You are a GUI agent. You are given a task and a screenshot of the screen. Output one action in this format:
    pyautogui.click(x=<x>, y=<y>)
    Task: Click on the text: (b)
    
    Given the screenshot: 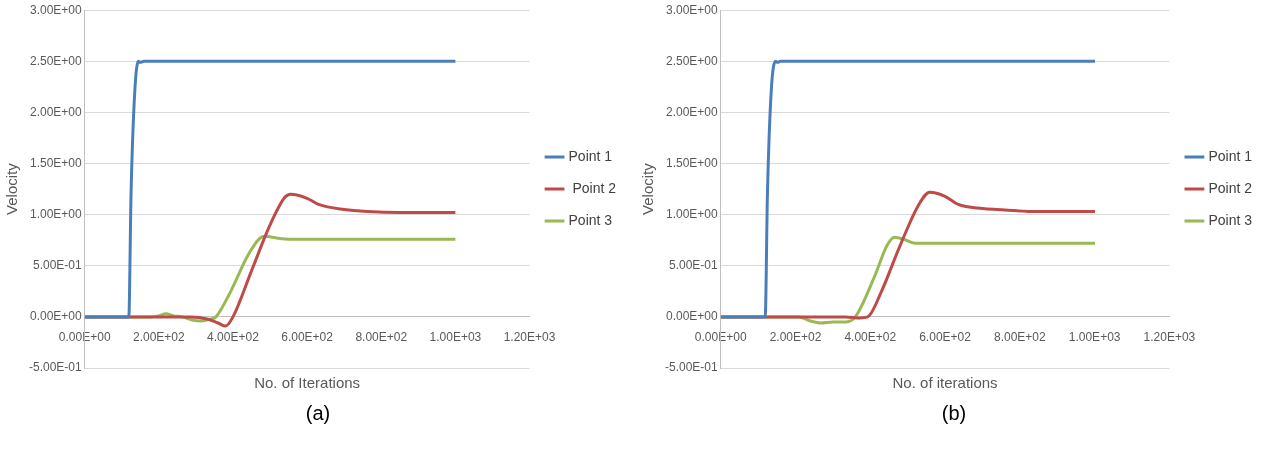 What is the action you would take?
    pyautogui.click(x=954, y=413)
    